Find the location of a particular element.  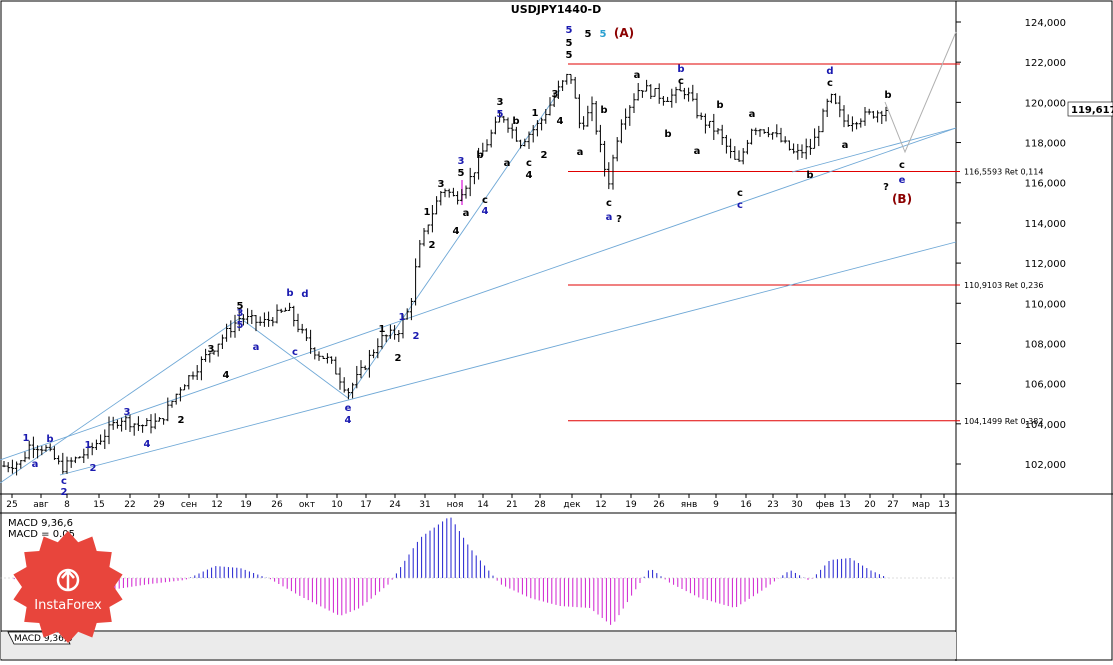

x-tick-label: 26 is located at coordinates (277, 505).